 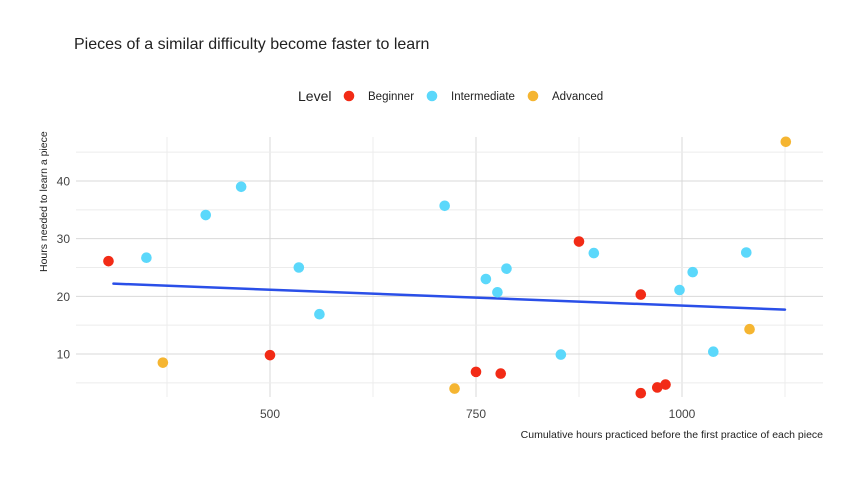 I want to click on legend-key-beginner, so click(x=349, y=96).